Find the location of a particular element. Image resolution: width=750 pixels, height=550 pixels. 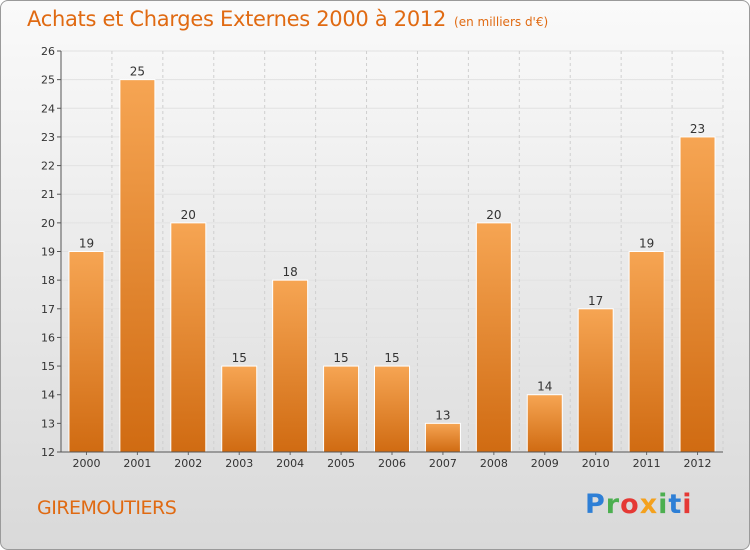

x-tick-label: 2009 is located at coordinates (545, 463).